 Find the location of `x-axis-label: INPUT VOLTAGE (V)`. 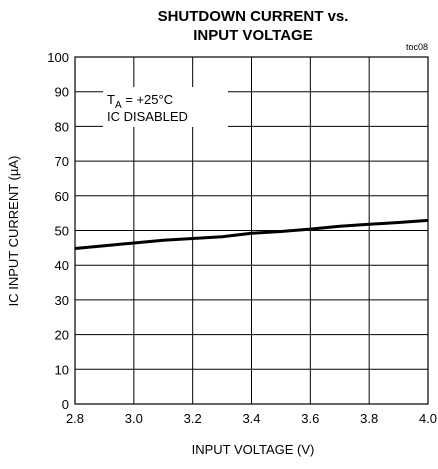

x-axis-label: INPUT VOLTAGE (V) is located at coordinates (253, 449).